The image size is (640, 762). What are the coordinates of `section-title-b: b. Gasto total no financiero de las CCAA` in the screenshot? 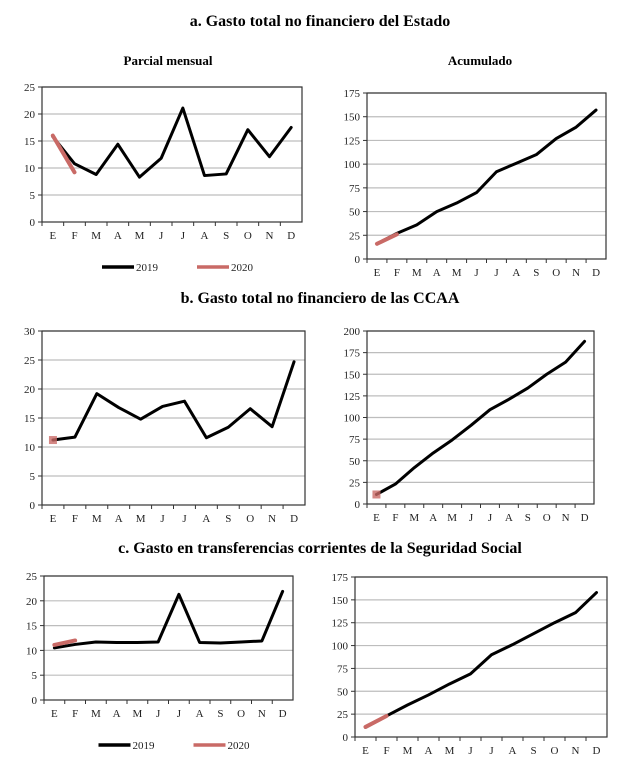 It's located at (320, 298).